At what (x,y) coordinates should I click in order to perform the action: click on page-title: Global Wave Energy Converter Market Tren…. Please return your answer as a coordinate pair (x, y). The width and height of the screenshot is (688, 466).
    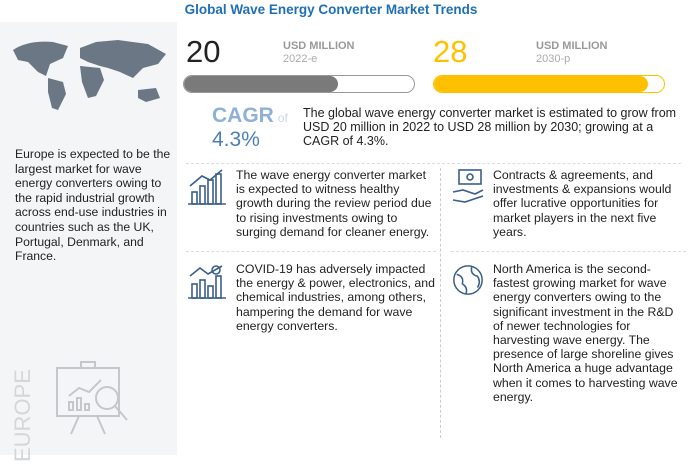
    Looking at the image, I should click on (331, 9).